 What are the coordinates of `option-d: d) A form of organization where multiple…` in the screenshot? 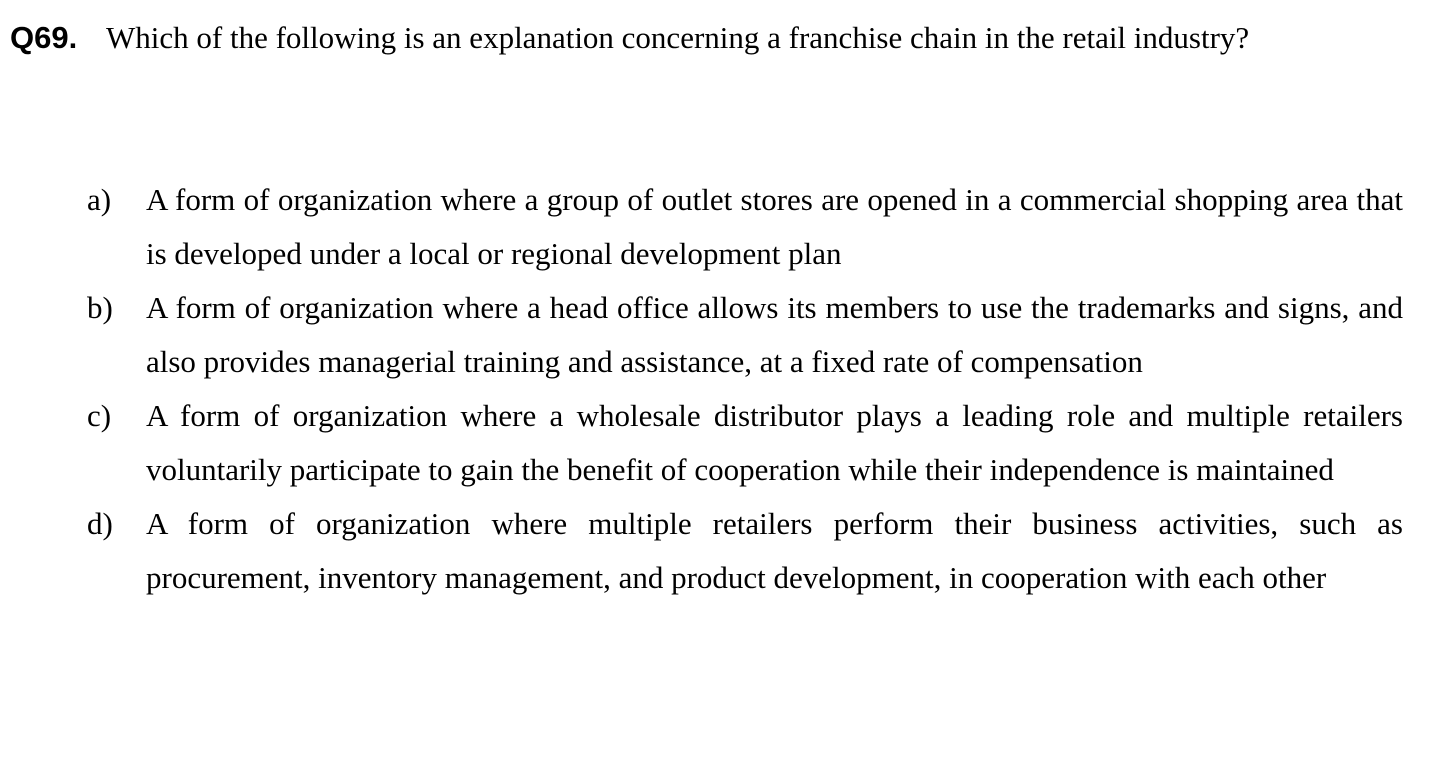 It's located at (745, 551).